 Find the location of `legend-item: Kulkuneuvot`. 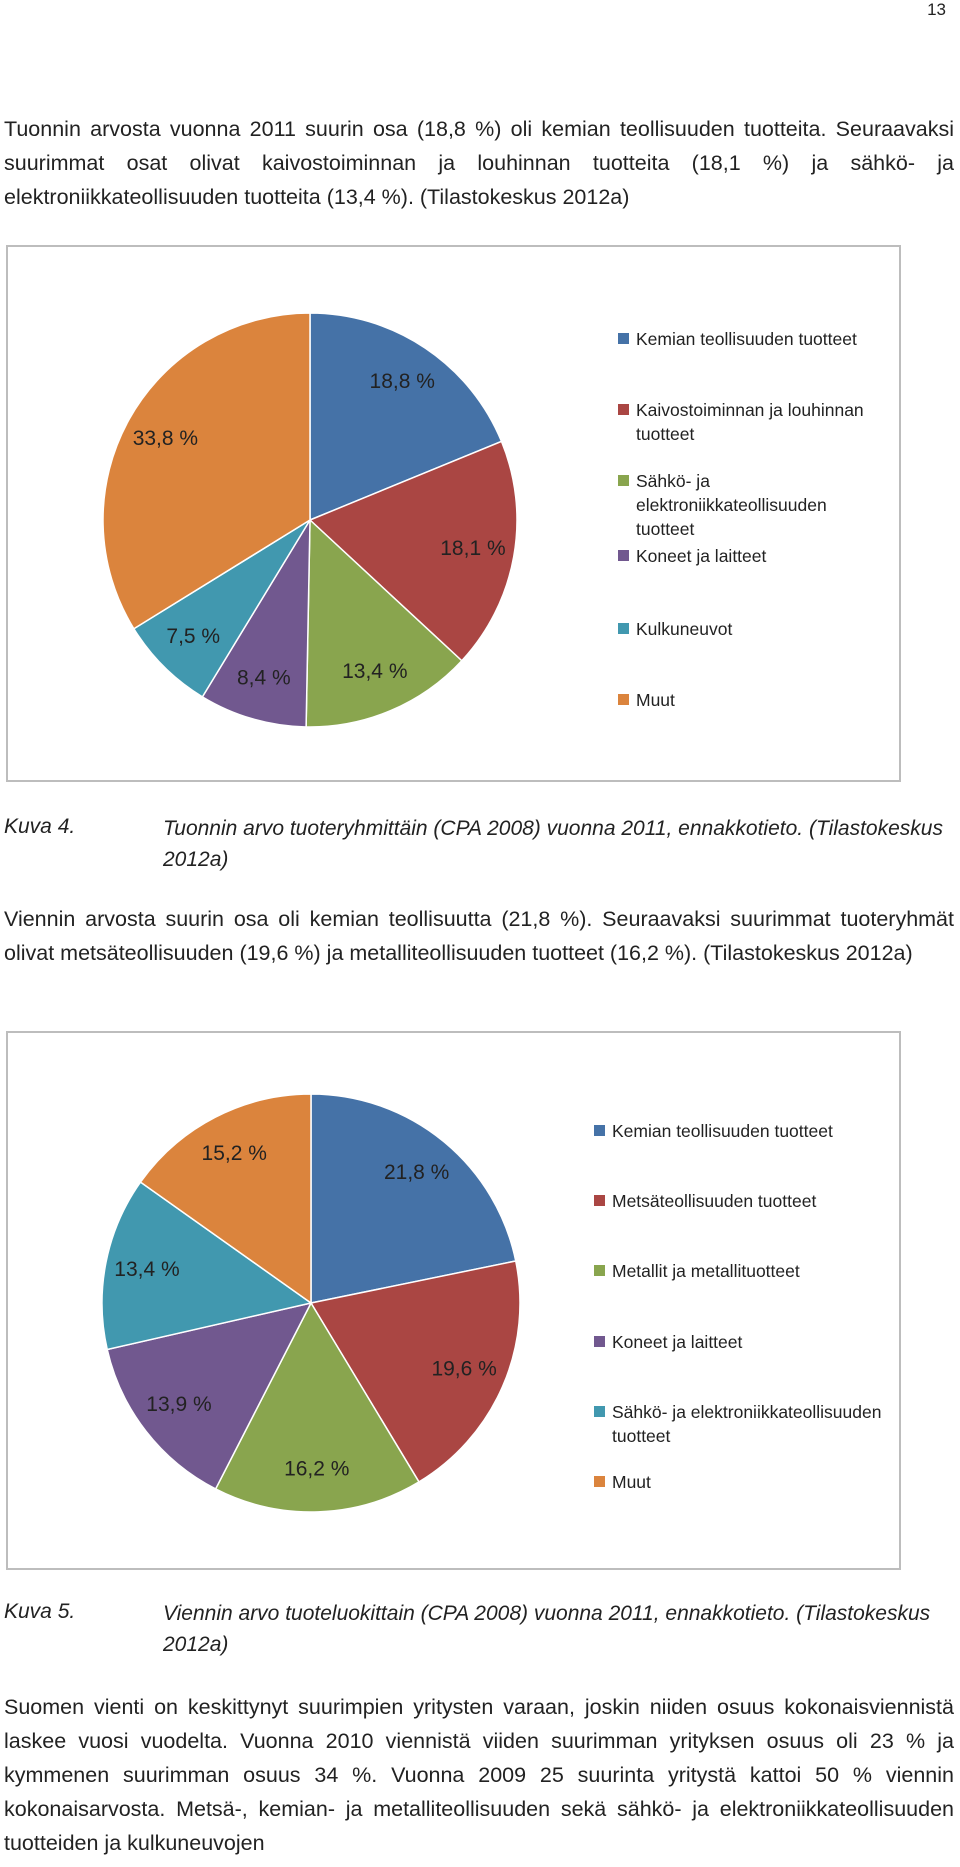

legend-item: Kulkuneuvot is located at coordinates (744, 629).